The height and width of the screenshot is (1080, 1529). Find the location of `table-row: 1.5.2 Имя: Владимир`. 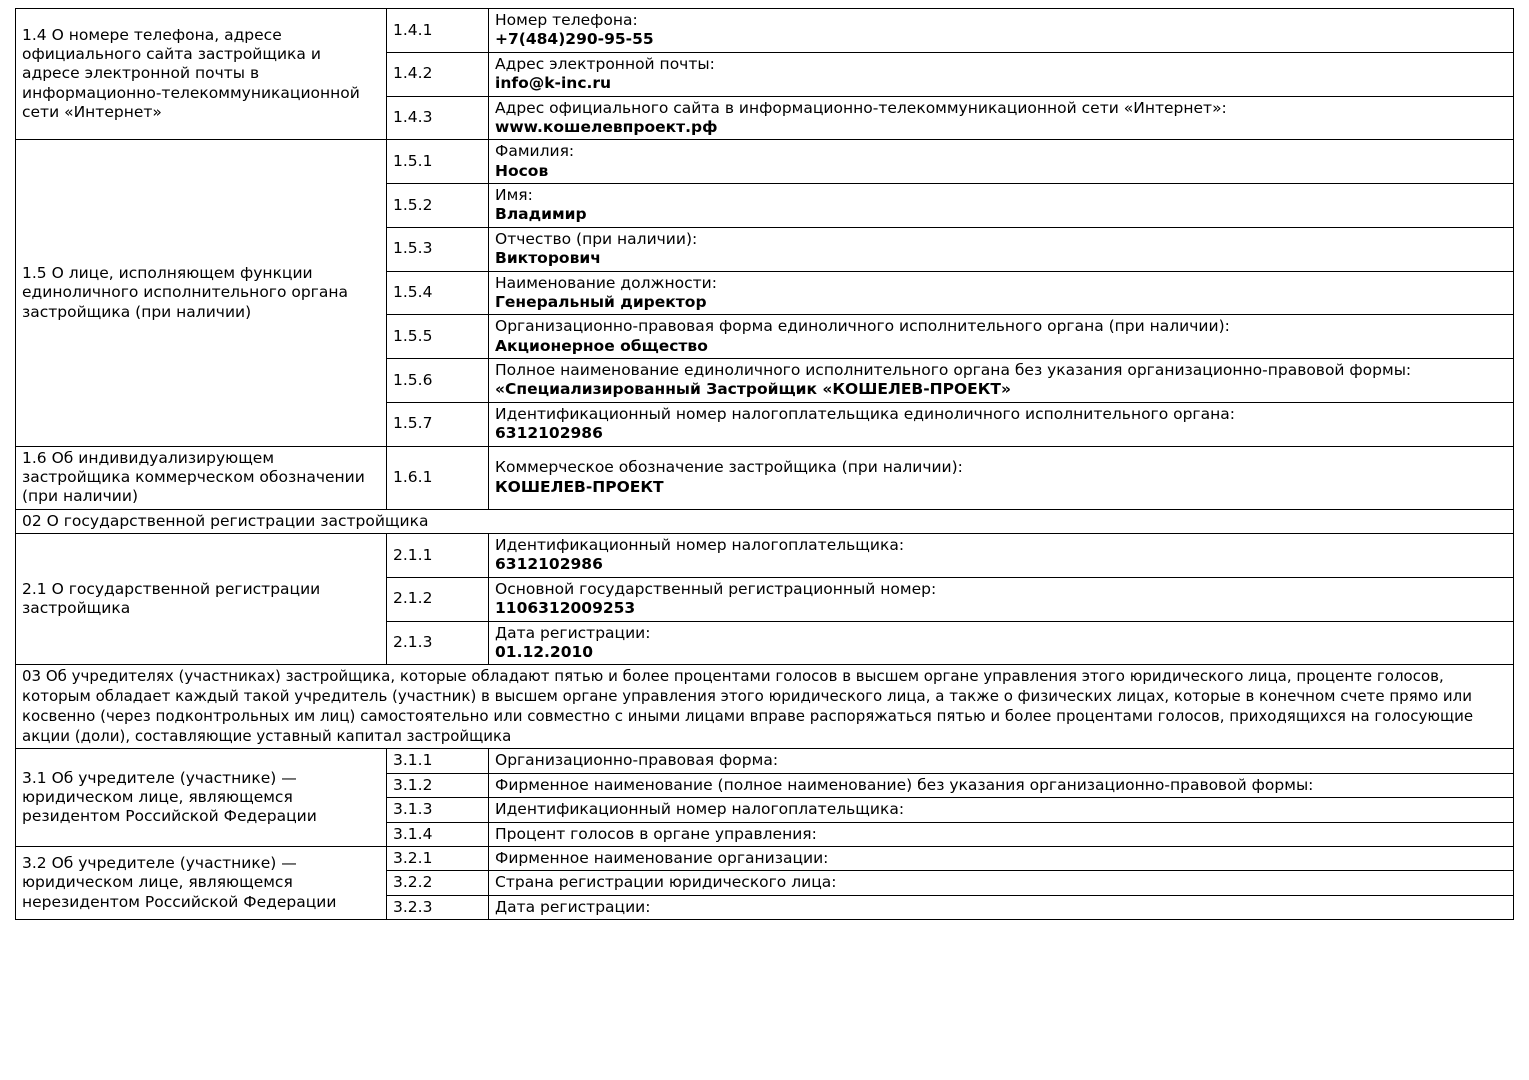

table-row: 1.5.2 Имя: Владимир is located at coordinates (765, 205).